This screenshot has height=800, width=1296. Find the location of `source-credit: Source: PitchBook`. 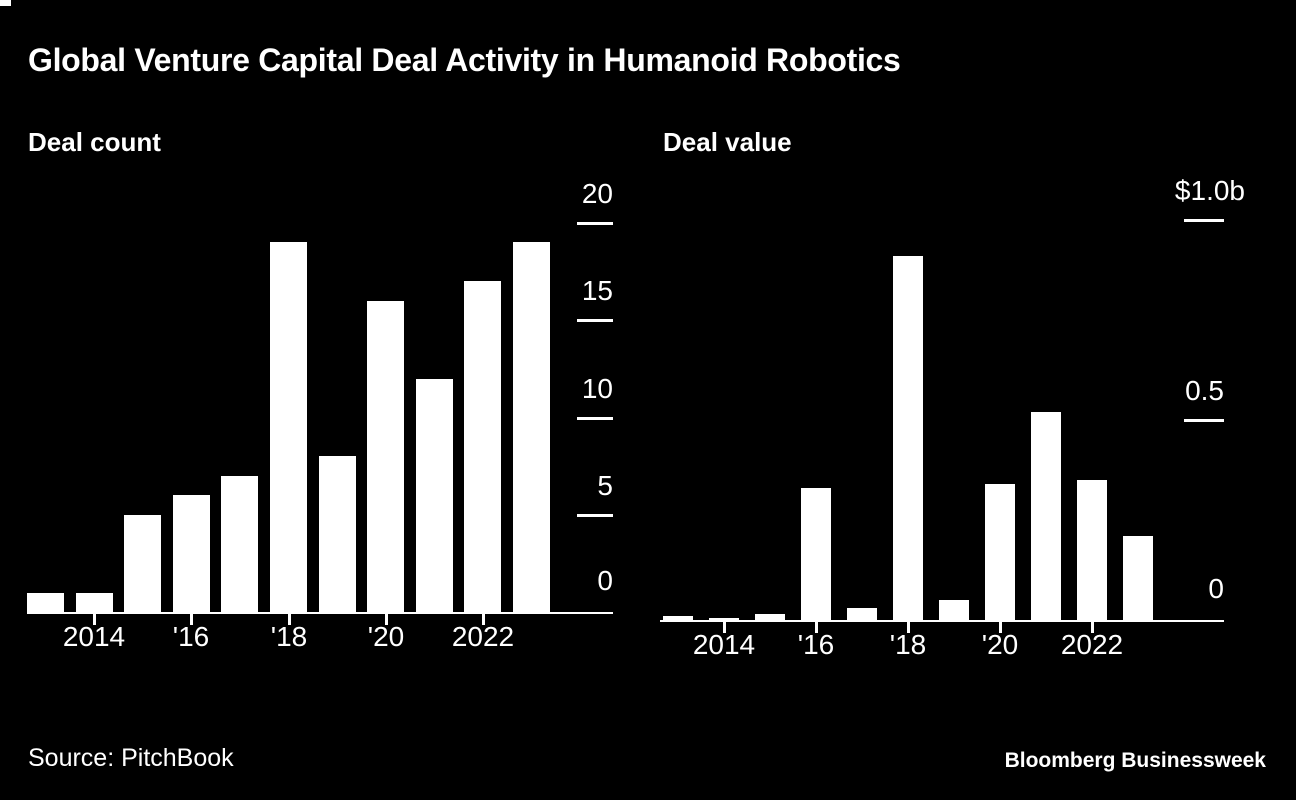

source-credit: Source: PitchBook is located at coordinates (131, 758).